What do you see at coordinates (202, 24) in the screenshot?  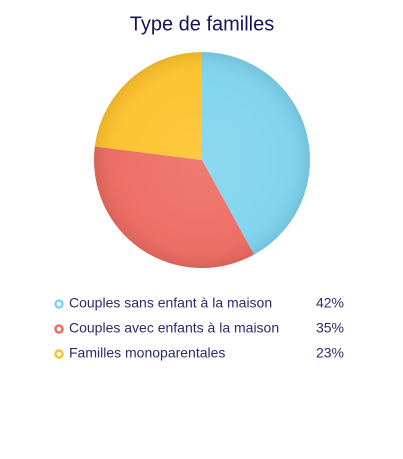 I see `chart-title: Type de familles` at bounding box center [202, 24].